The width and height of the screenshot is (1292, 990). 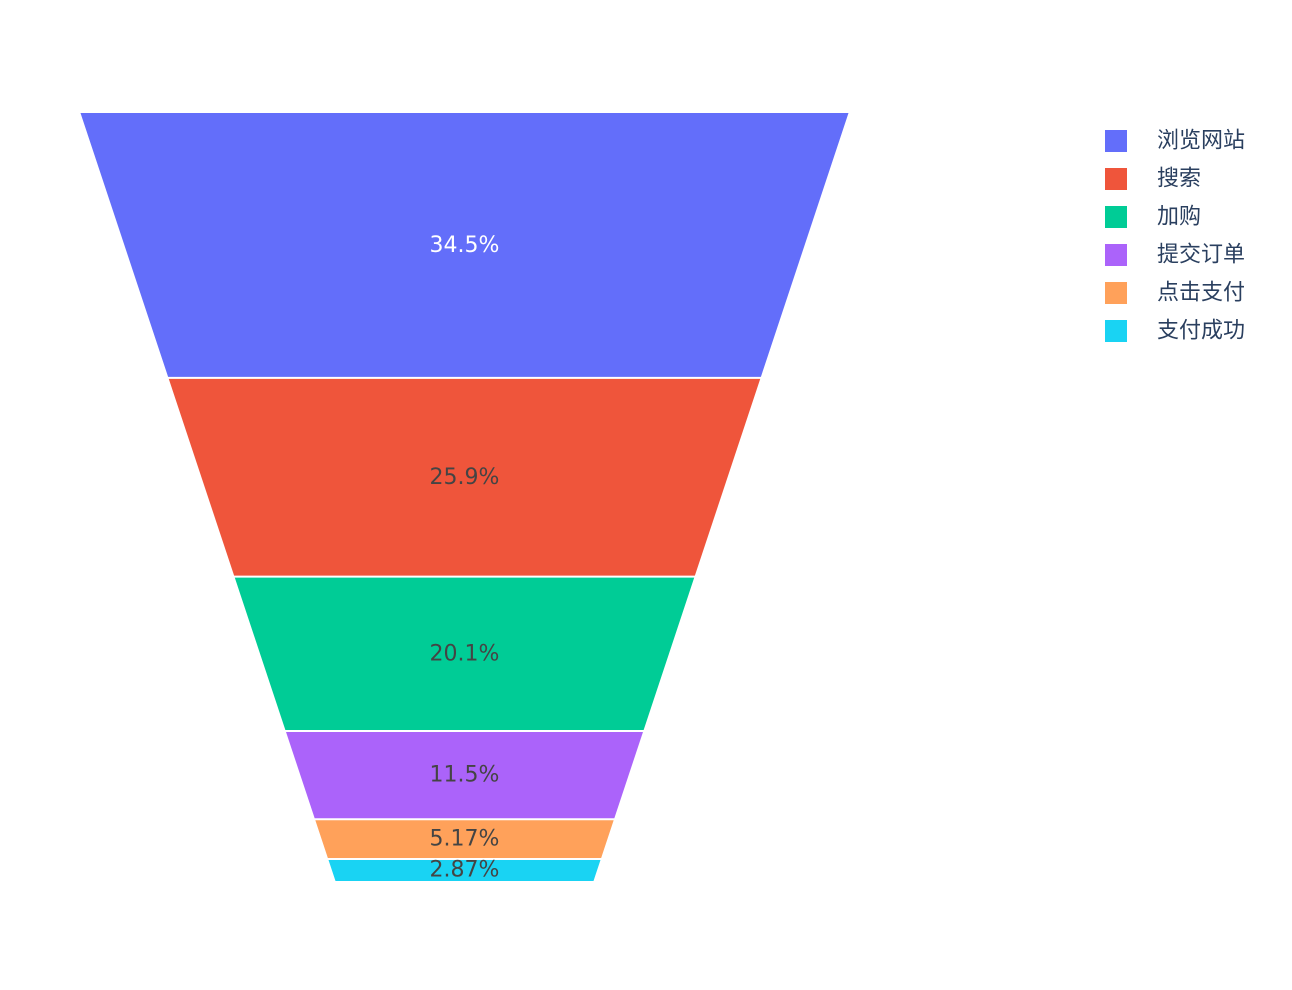 What do you see at coordinates (1201, 331) in the screenshot?
I see `legend-label: 支付成功` at bounding box center [1201, 331].